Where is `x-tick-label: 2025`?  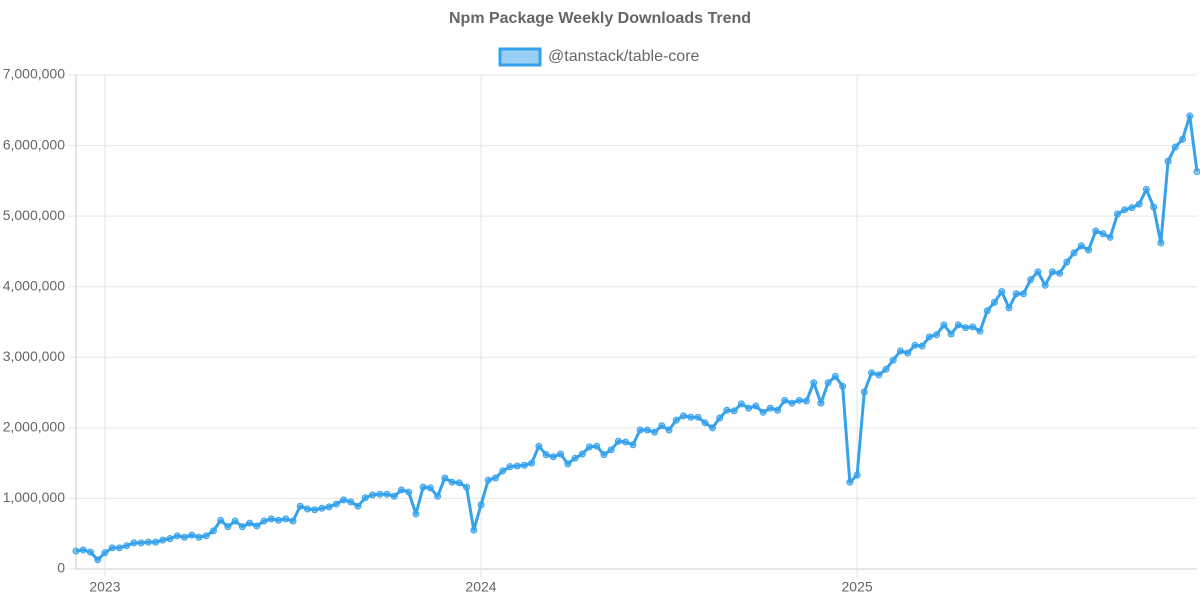 x-tick-label: 2025 is located at coordinates (857, 587).